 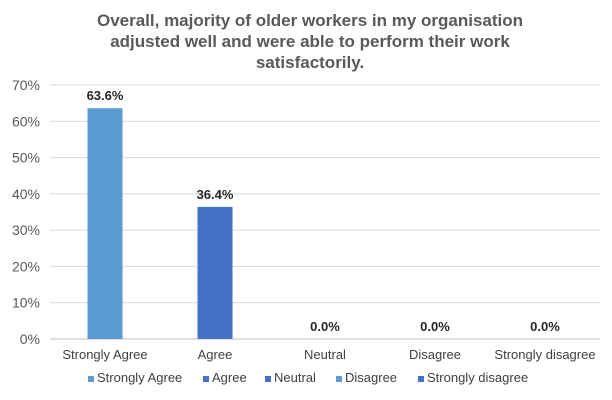 What do you see at coordinates (215, 354) in the screenshot?
I see `x-tick-label: Agree` at bounding box center [215, 354].